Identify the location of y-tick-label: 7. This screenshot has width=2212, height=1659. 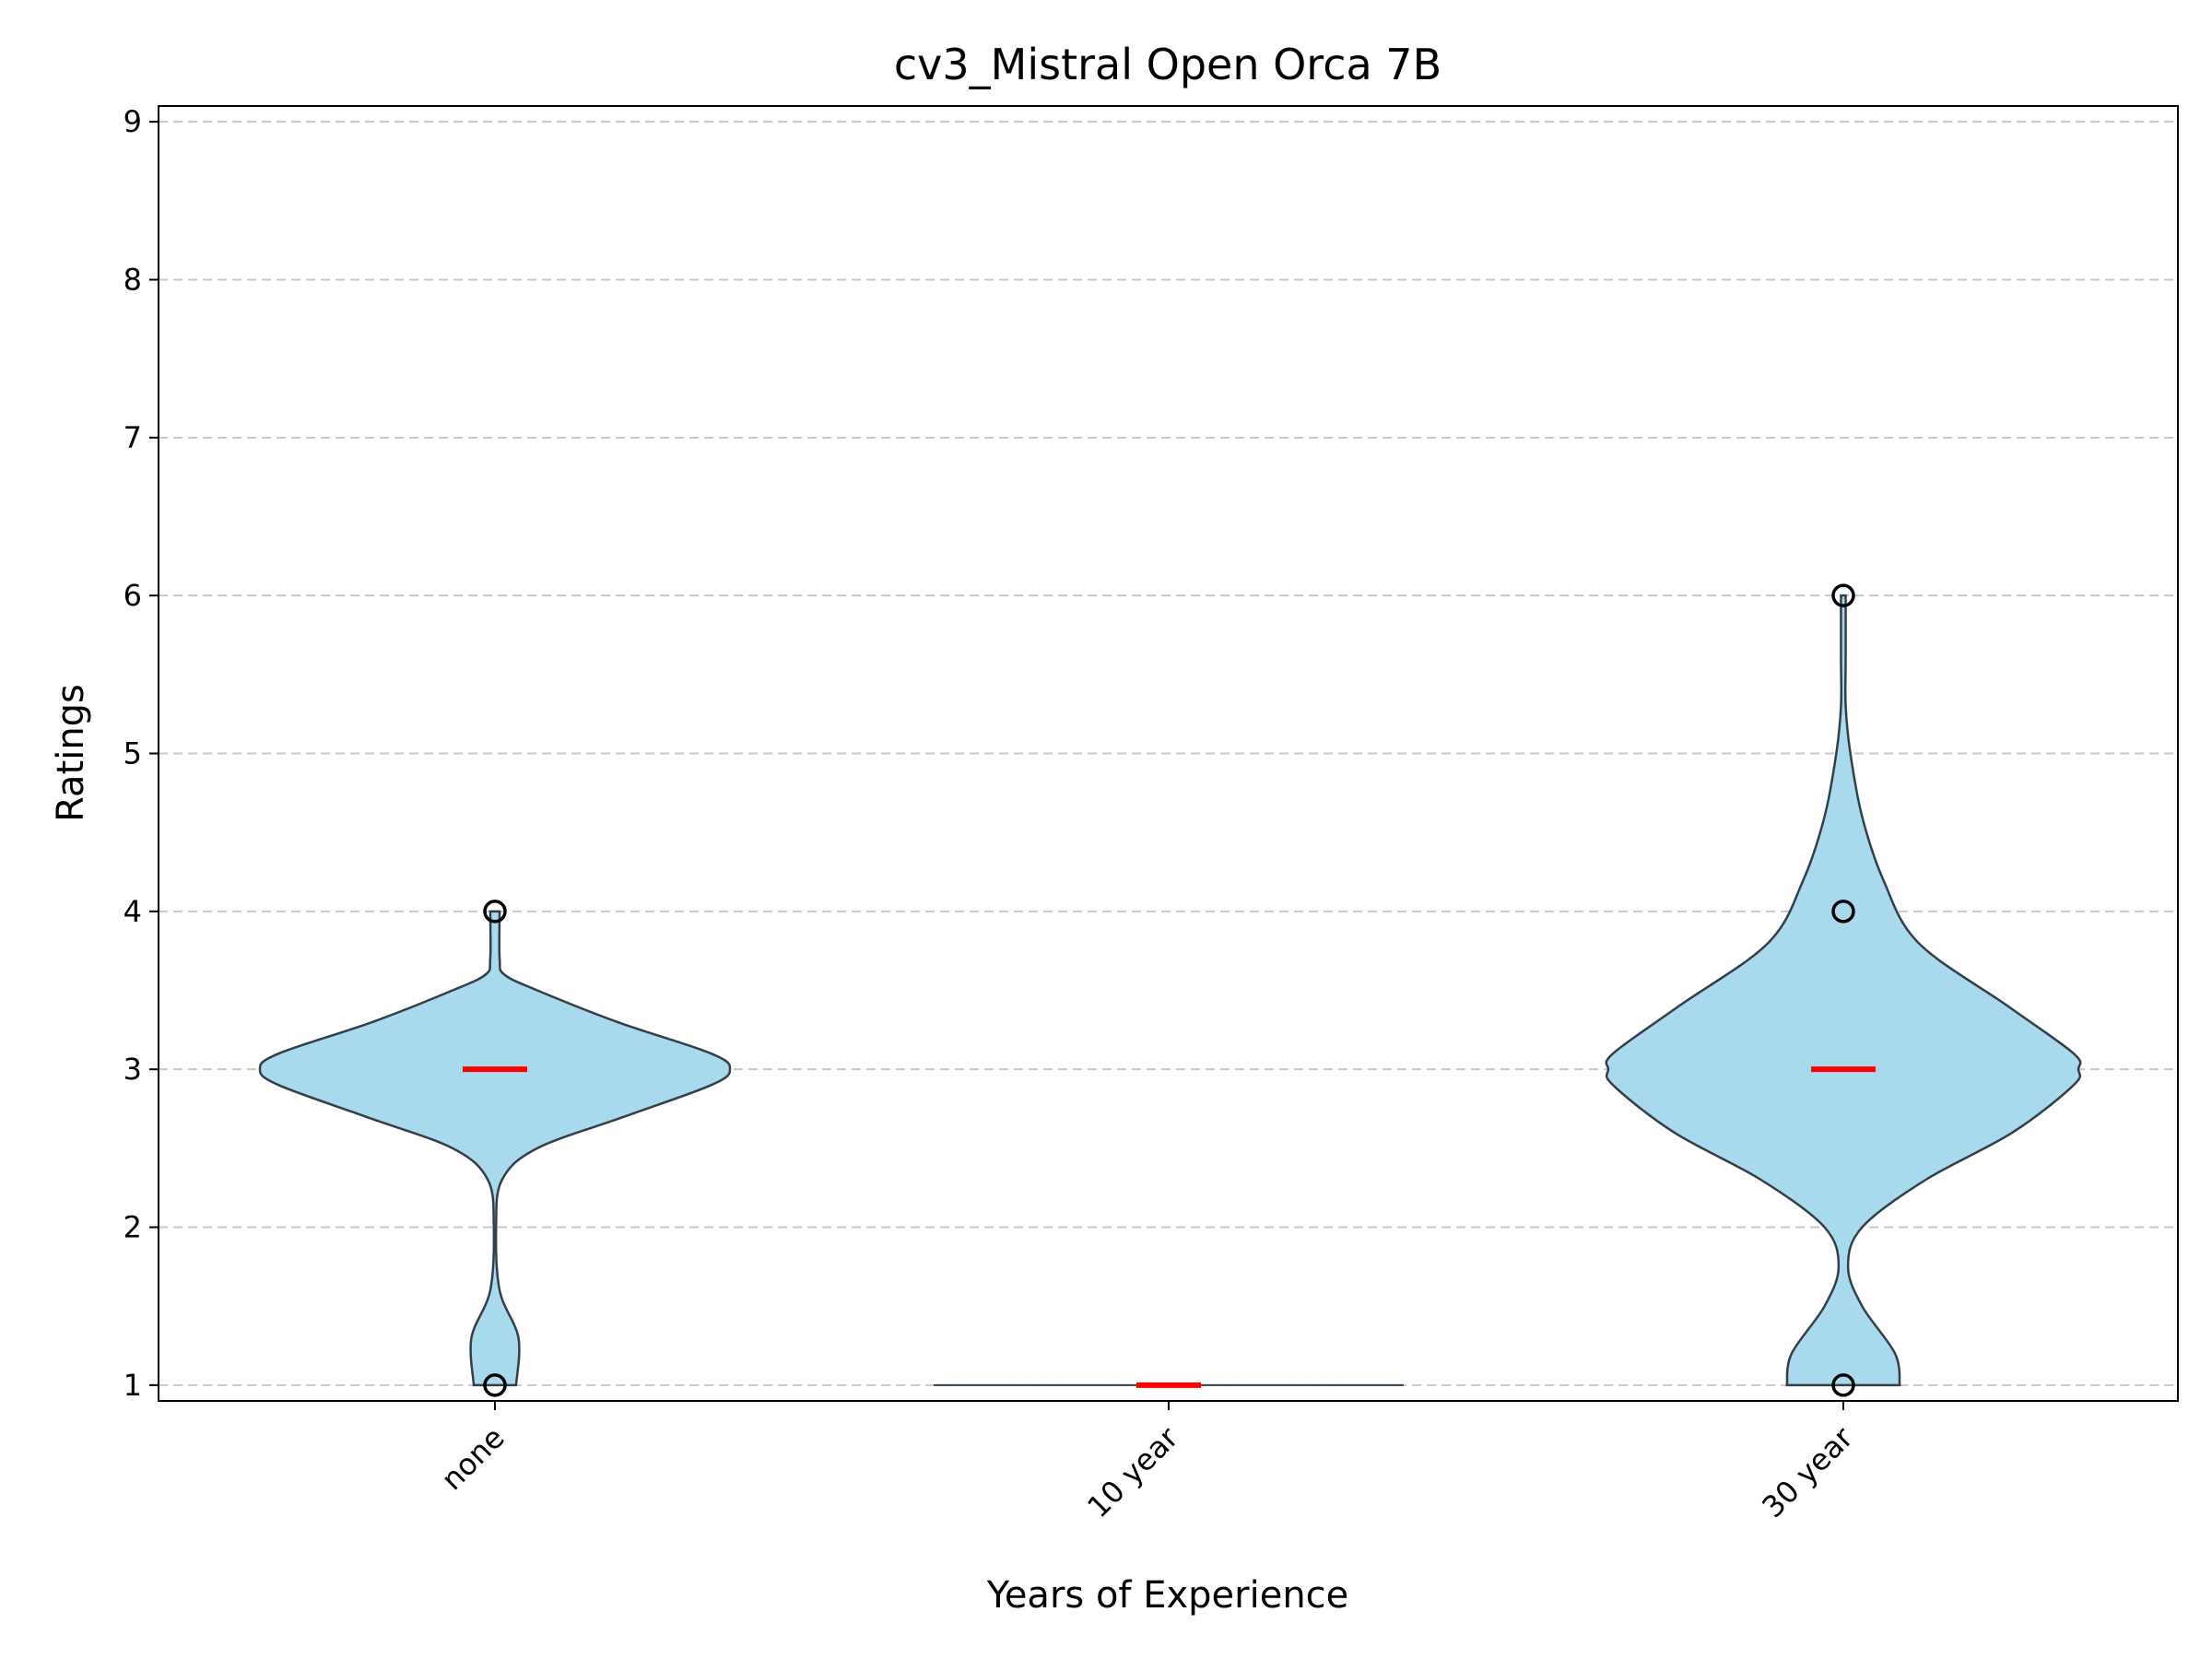
(133, 437).